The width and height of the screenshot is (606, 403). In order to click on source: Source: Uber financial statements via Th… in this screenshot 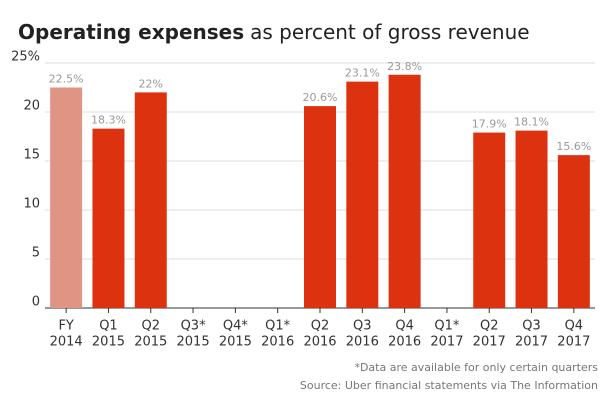, I will do `click(449, 385)`.